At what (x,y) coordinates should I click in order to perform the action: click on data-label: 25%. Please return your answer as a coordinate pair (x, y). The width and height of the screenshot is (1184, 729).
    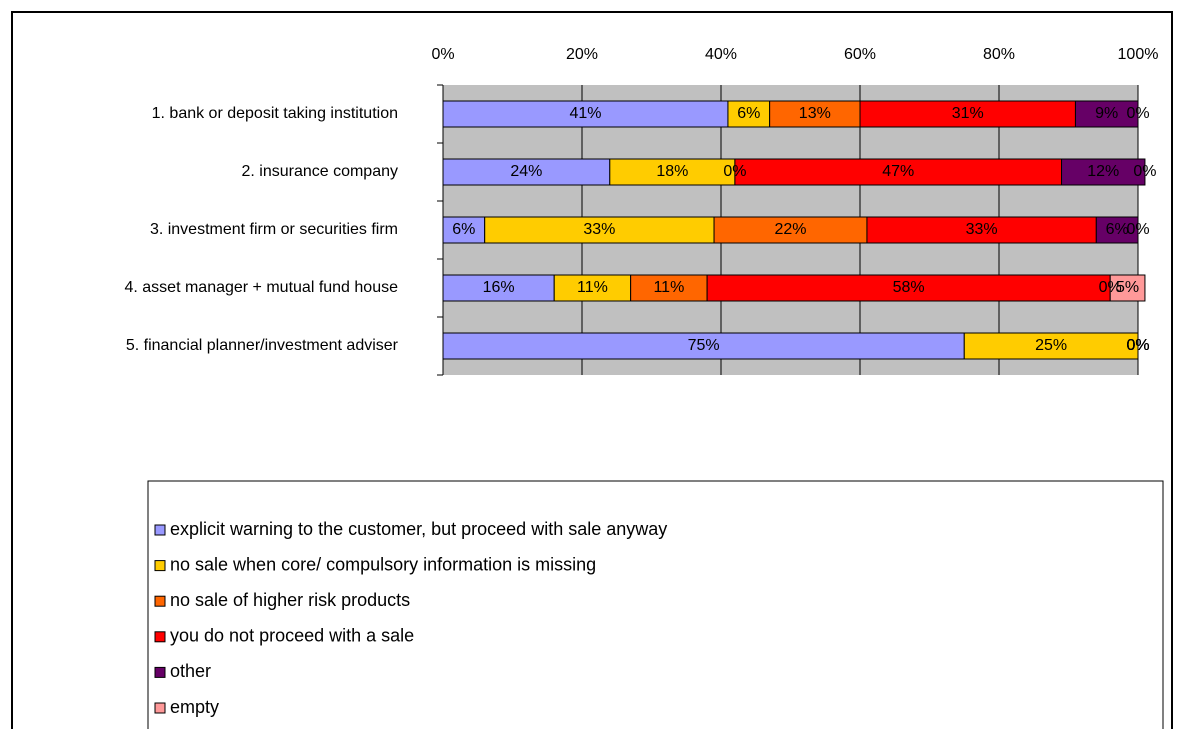
    Looking at the image, I should click on (1051, 345).